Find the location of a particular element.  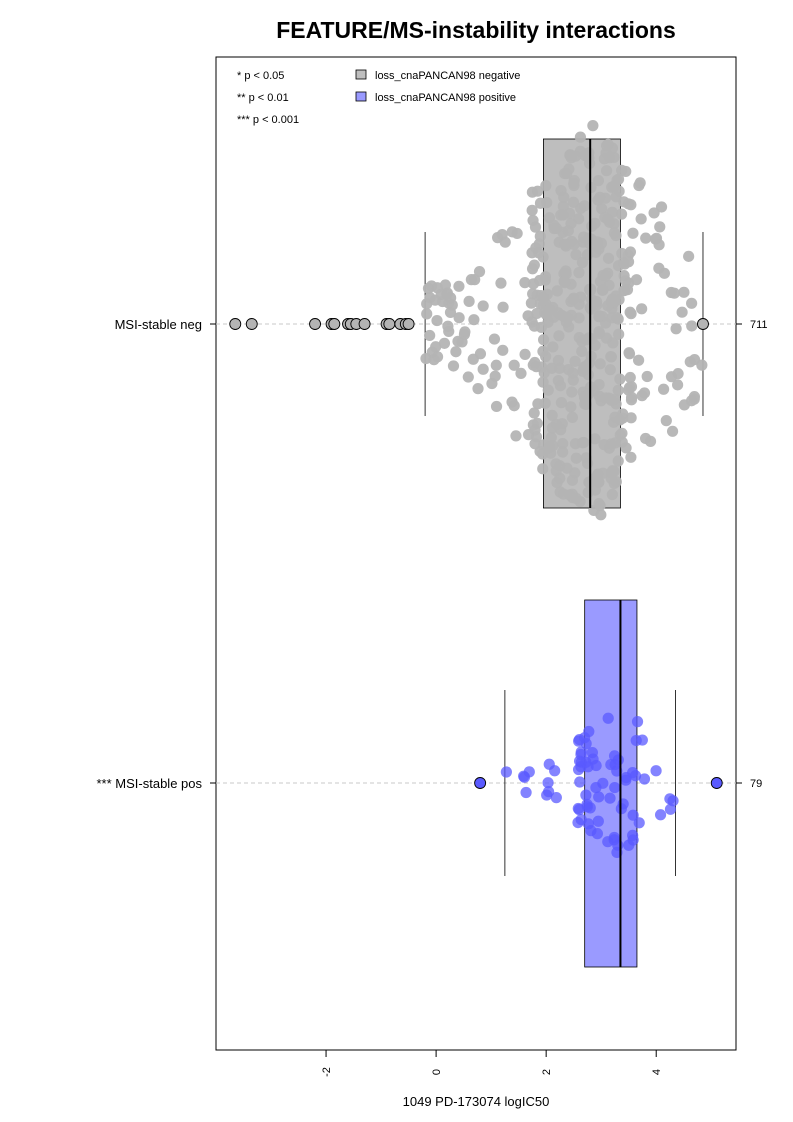

sig-legend-1: * p < 0.05 is located at coordinates (260, 76).